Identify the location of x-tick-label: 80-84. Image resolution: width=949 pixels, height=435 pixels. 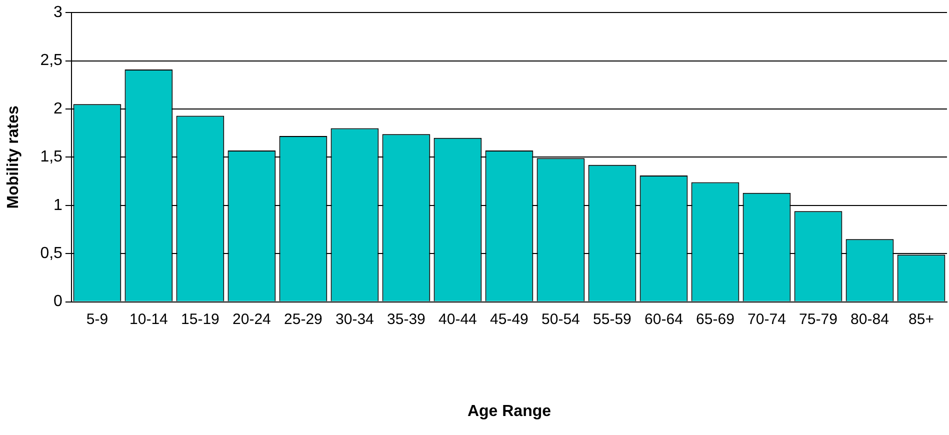
(869, 319).